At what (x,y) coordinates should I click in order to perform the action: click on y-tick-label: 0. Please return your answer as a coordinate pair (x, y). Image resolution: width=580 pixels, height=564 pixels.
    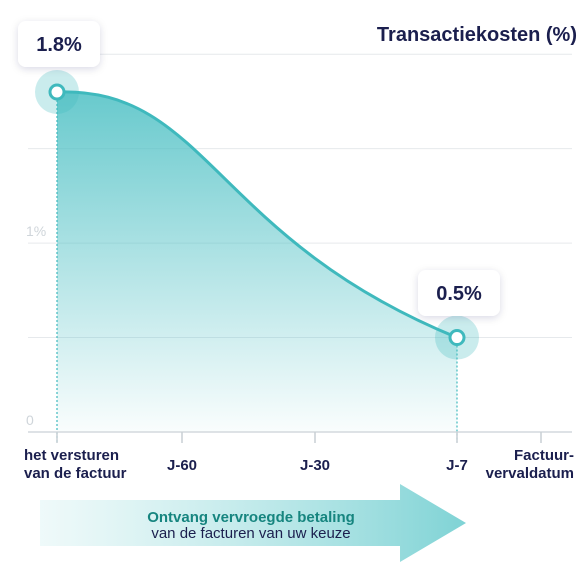
    Looking at the image, I should click on (30, 420).